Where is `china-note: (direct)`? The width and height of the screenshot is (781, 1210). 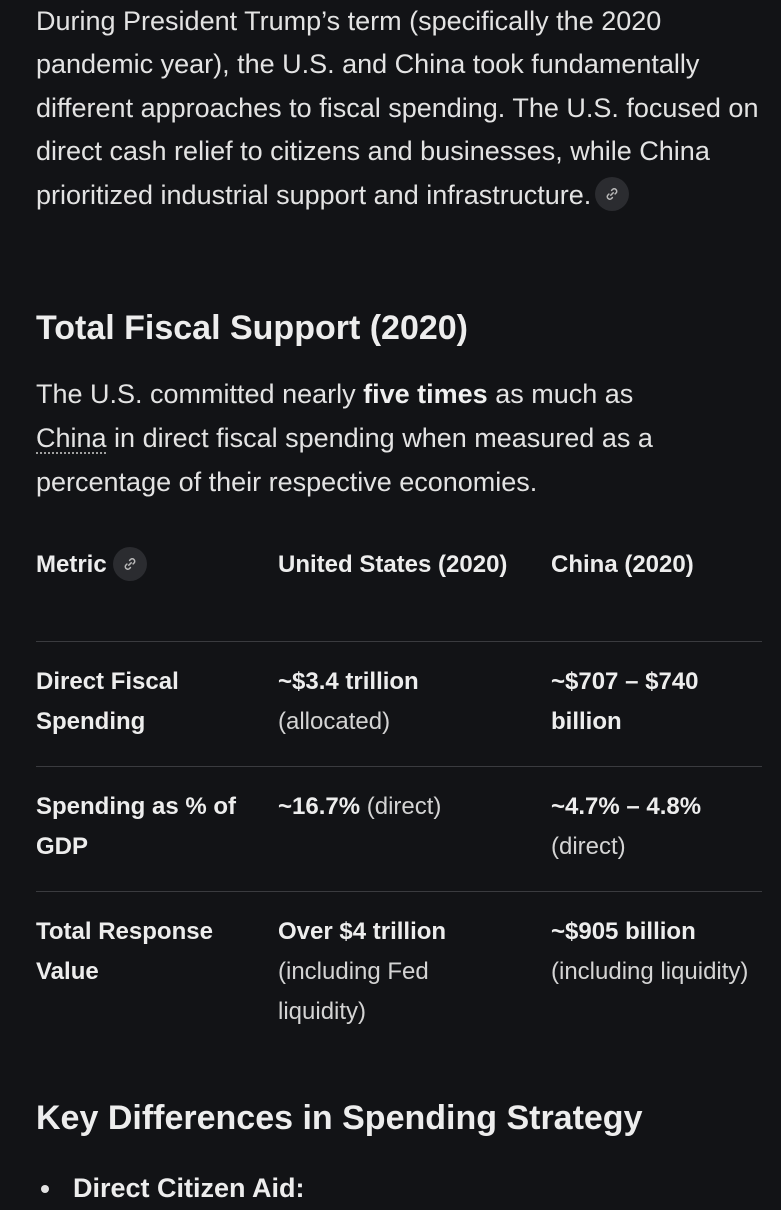 china-note: (direct) is located at coordinates (588, 846).